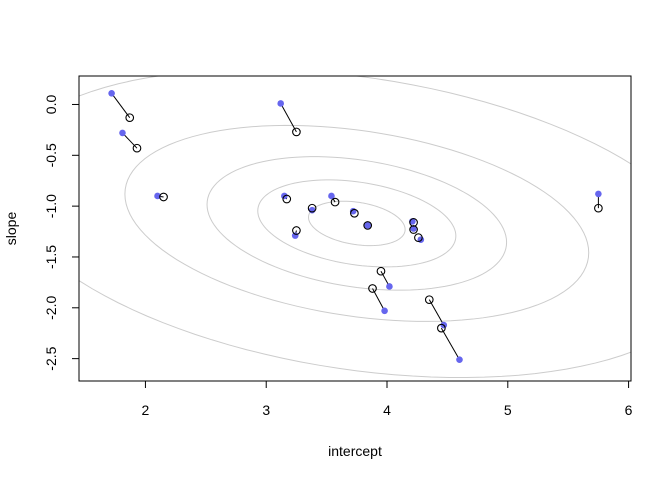 The width and height of the screenshot is (672, 480). What do you see at coordinates (51, 155) in the screenshot?
I see `y-tick-label: -0.5` at bounding box center [51, 155].